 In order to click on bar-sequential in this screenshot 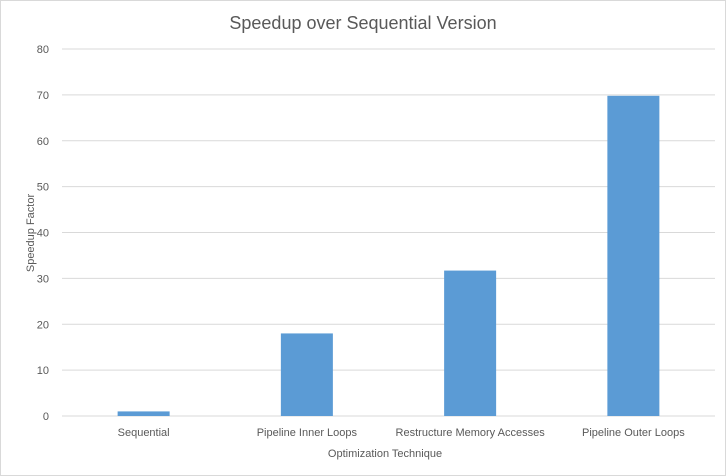, I will do `click(143, 413)`.